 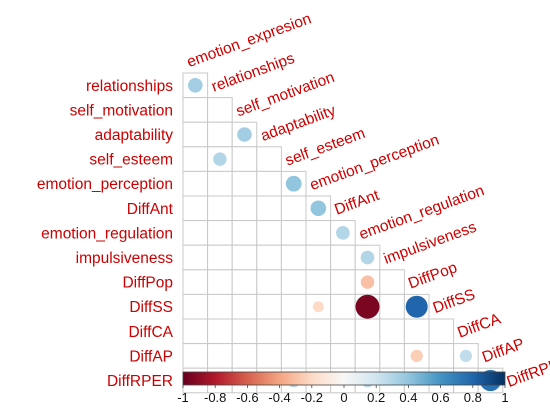 What do you see at coordinates (151, 307) in the screenshot?
I see `row-label: DiffSS` at bounding box center [151, 307].